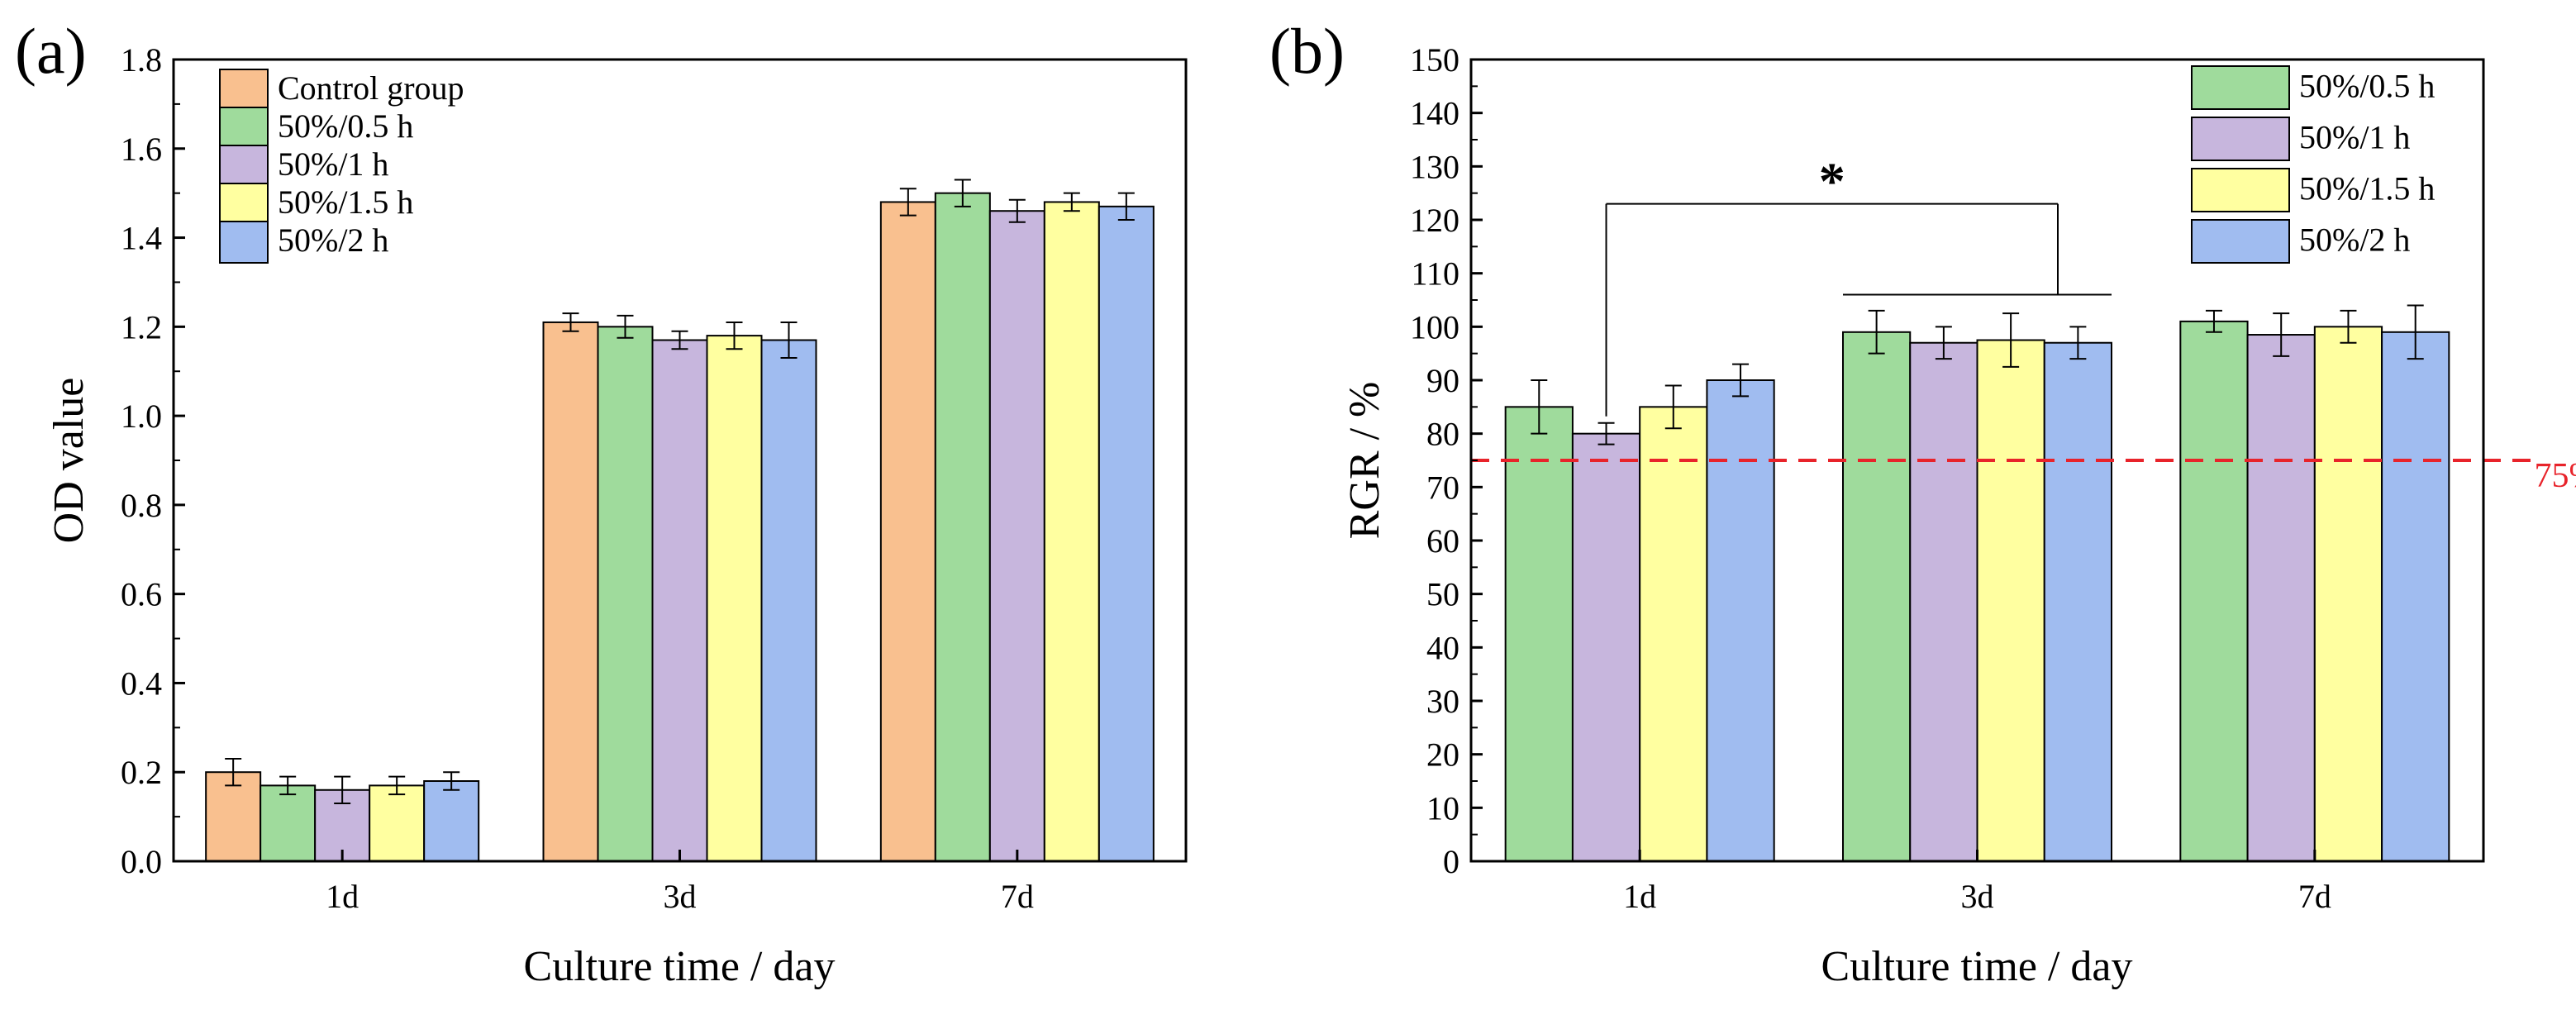 The width and height of the screenshot is (2576, 1010). What do you see at coordinates (142, 326) in the screenshot?
I see `y-tick-label: 1.2` at bounding box center [142, 326].